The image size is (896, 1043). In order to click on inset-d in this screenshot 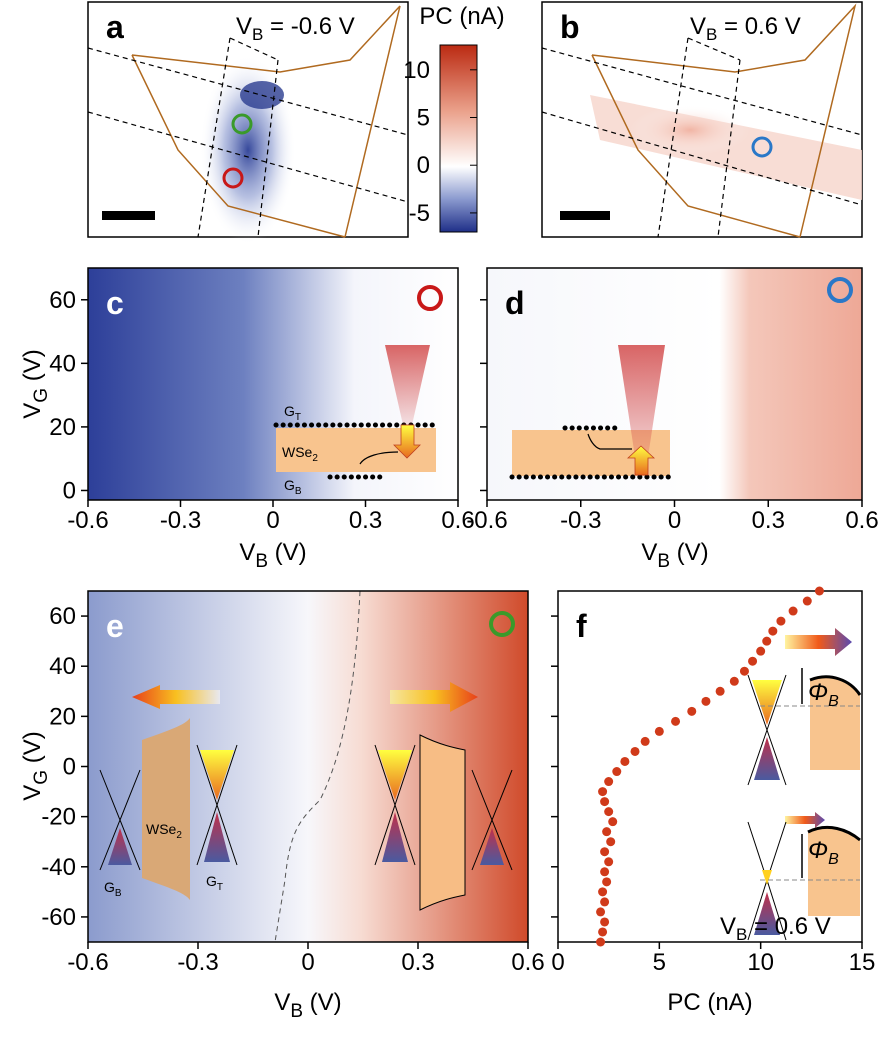, I will do `click(681, 378)`.